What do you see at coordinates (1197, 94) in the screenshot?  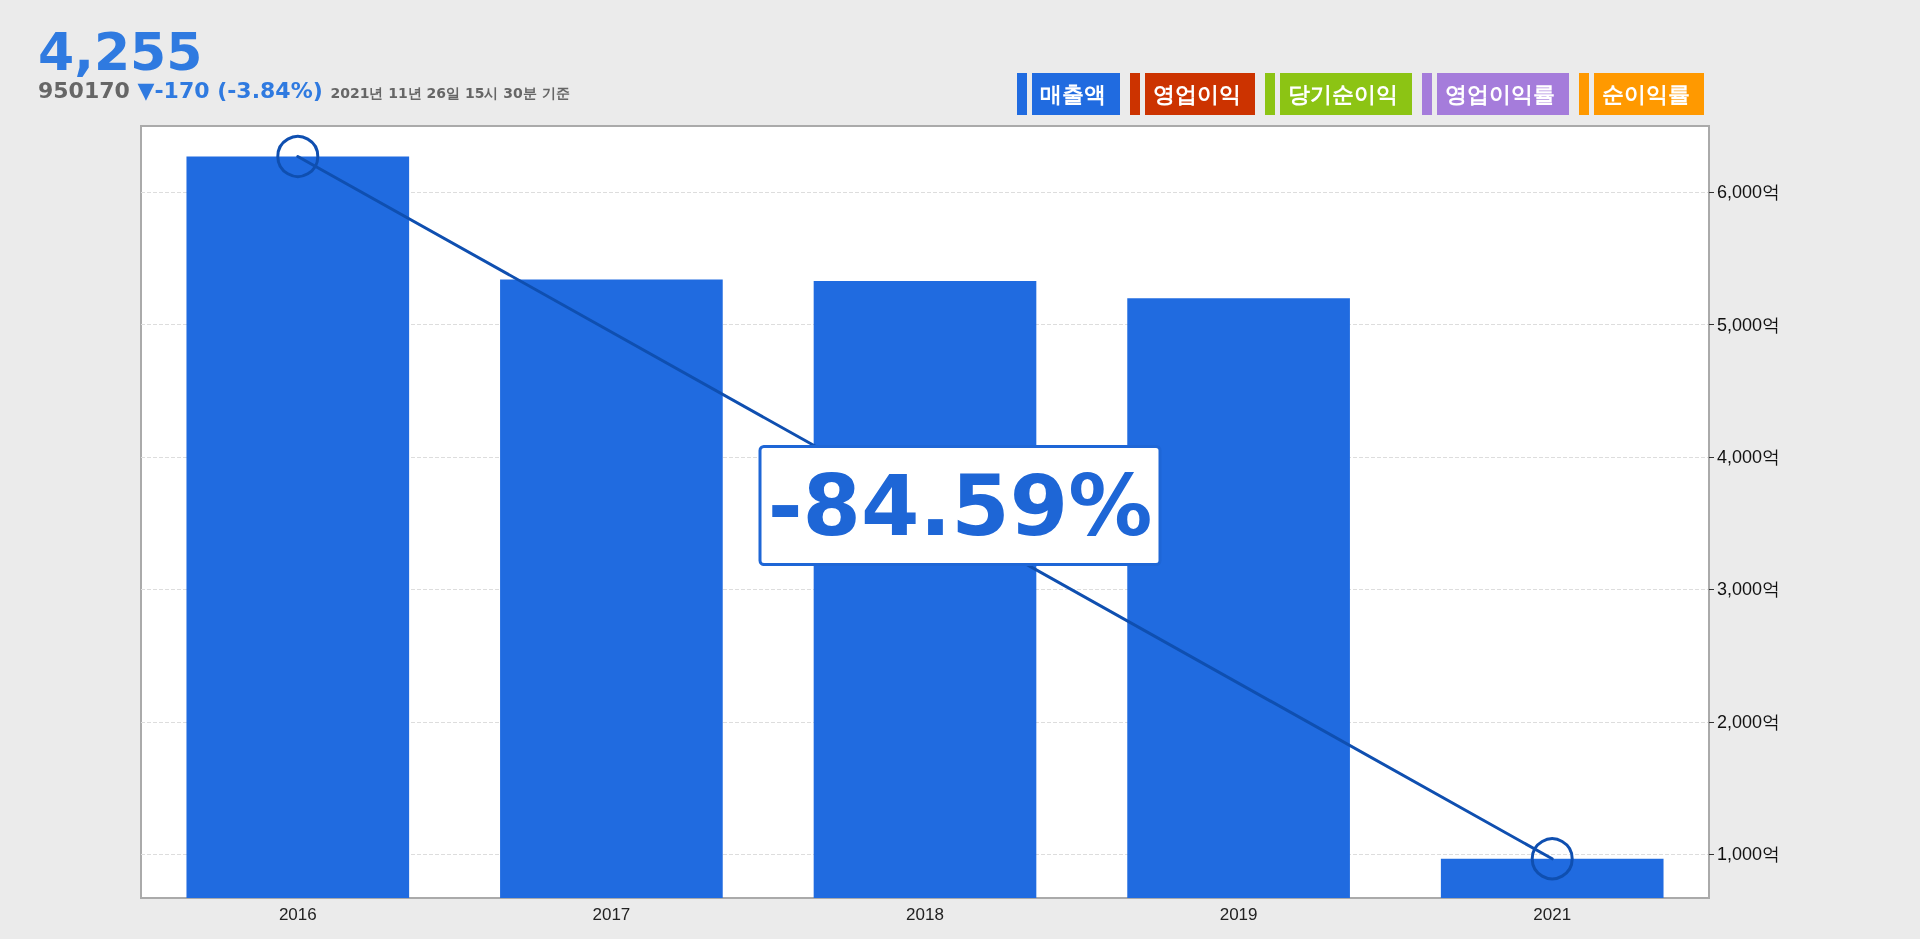 I see `legend-label: 영업이익` at bounding box center [1197, 94].